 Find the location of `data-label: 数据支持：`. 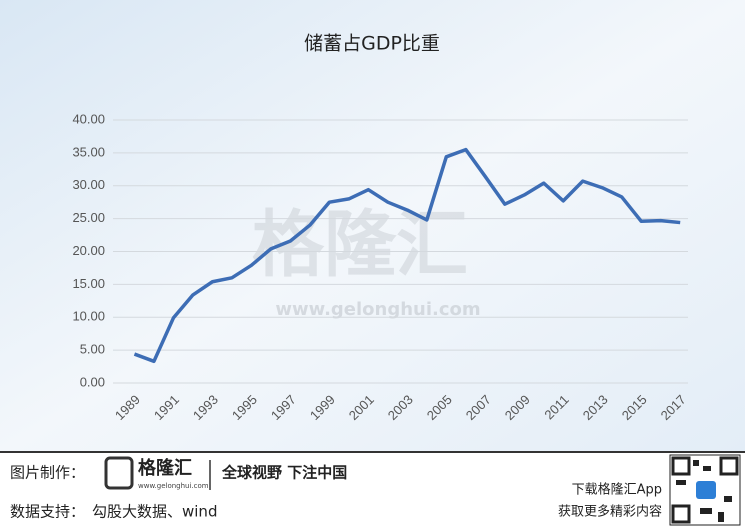

data-label: 数据支持： is located at coordinates (47, 512).